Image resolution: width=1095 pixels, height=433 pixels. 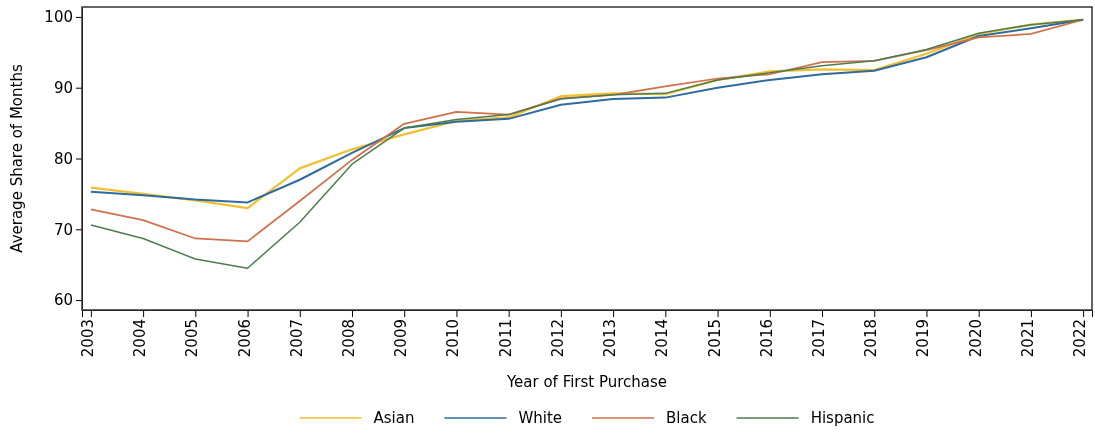 What do you see at coordinates (586, 382) in the screenshot?
I see `x-axis-title: Year of First Purchase` at bounding box center [586, 382].